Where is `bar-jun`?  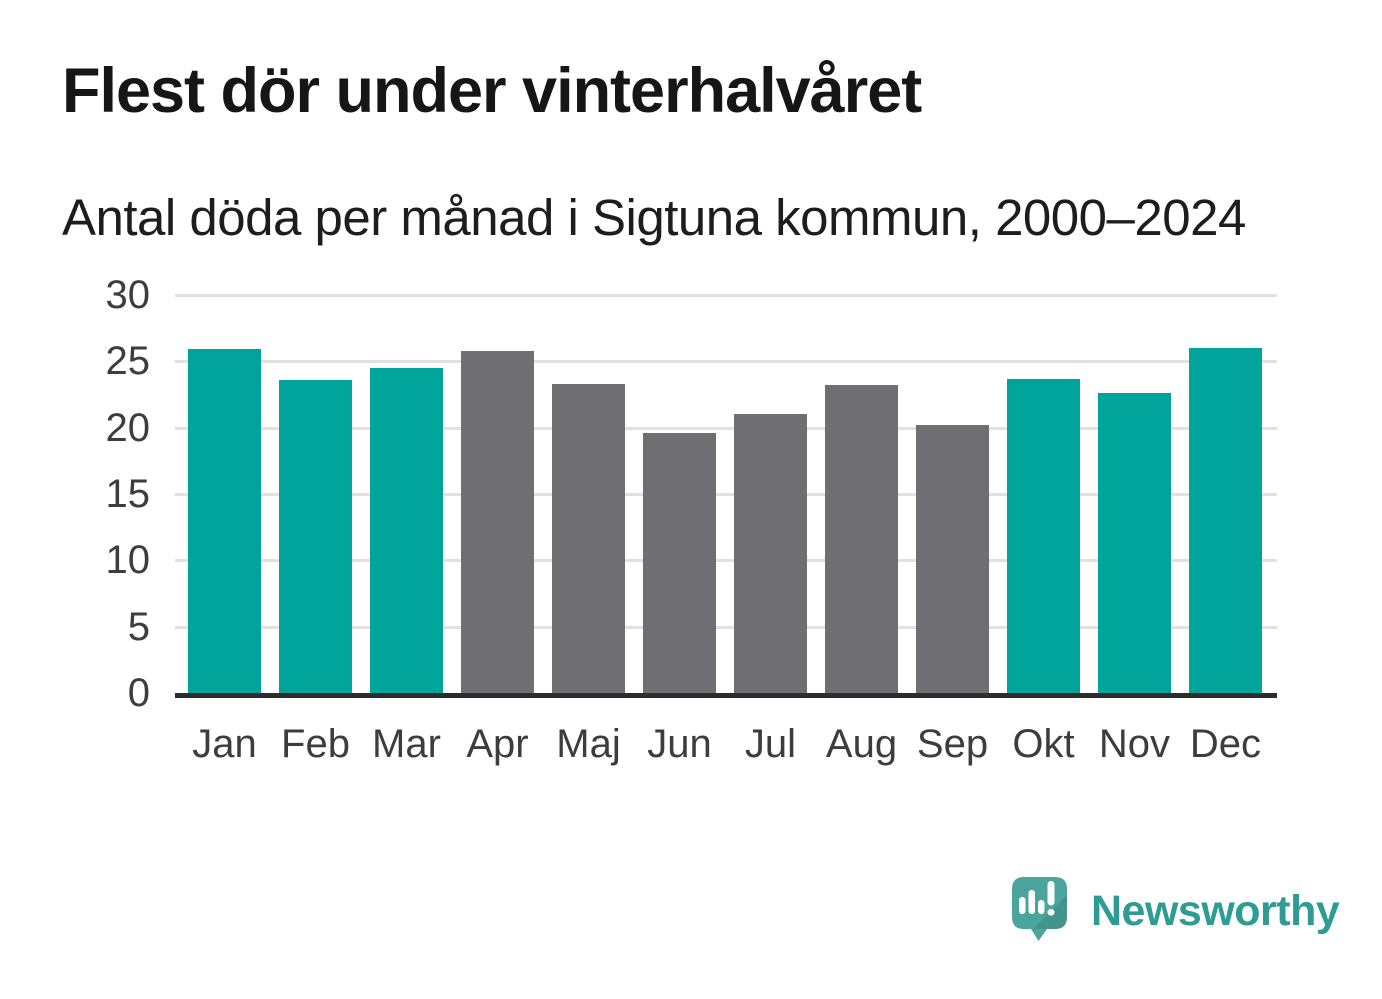
bar-jun is located at coordinates (679, 562).